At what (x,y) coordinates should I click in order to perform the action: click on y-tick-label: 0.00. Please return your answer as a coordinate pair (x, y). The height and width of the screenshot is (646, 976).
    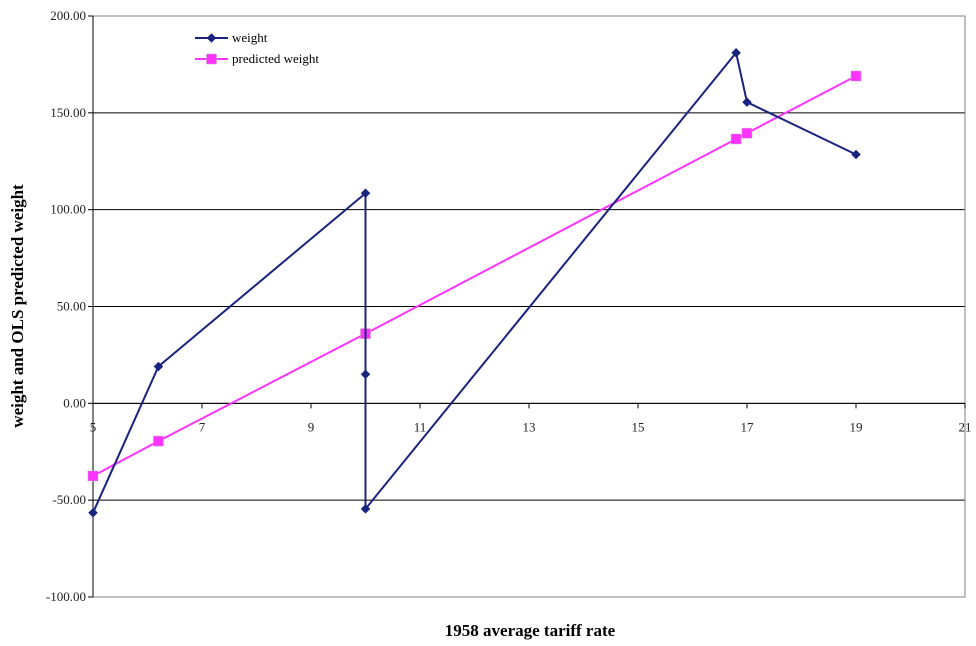
    Looking at the image, I should click on (74, 402).